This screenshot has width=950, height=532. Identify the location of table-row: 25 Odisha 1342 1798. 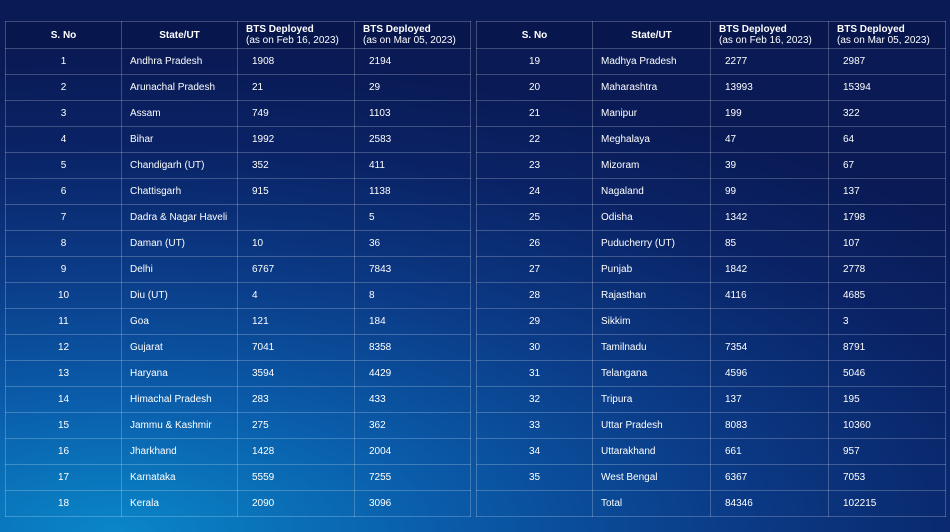
(711, 217).